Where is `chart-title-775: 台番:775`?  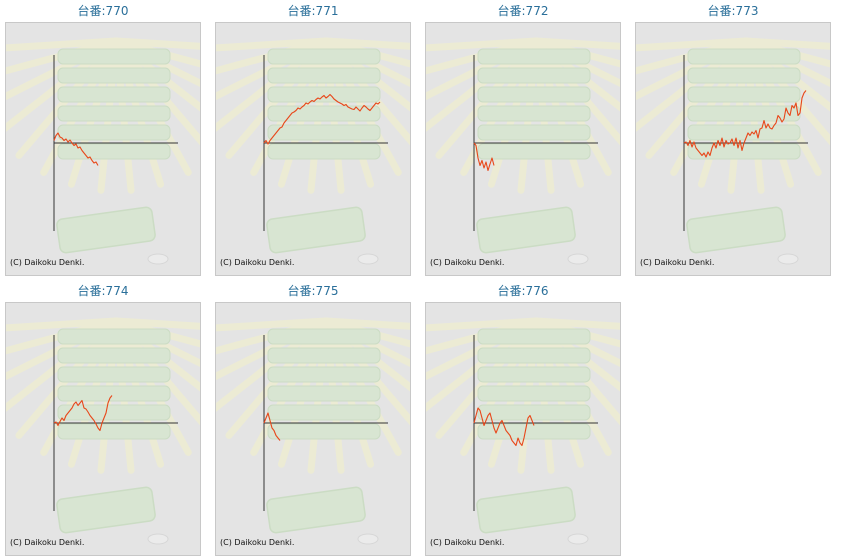 chart-title-775: 台番:775 is located at coordinates (313, 291).